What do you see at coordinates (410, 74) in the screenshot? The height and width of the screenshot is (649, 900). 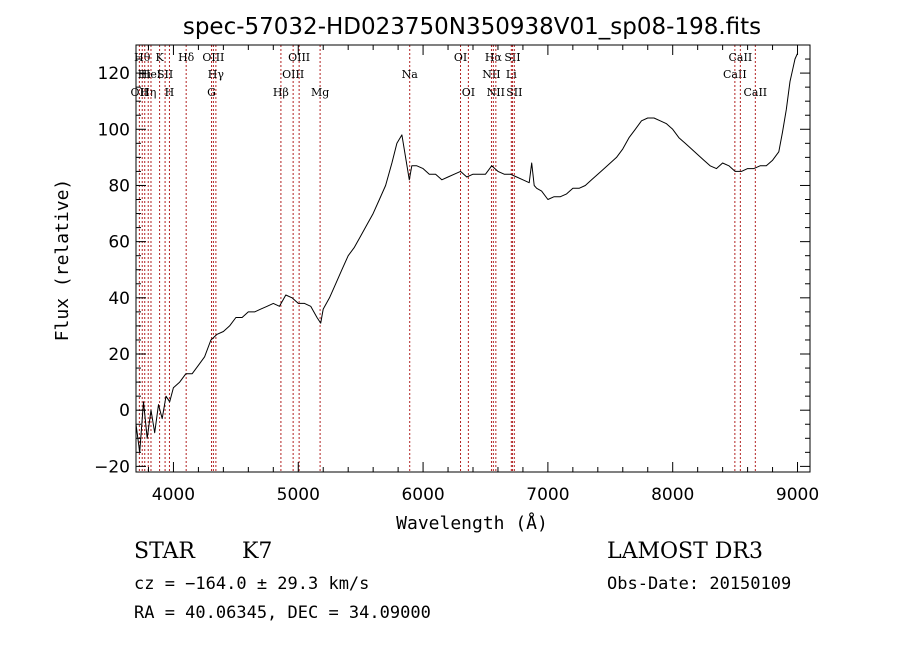 I see `emission-line-label: Na` at bounding box center [410, 74].